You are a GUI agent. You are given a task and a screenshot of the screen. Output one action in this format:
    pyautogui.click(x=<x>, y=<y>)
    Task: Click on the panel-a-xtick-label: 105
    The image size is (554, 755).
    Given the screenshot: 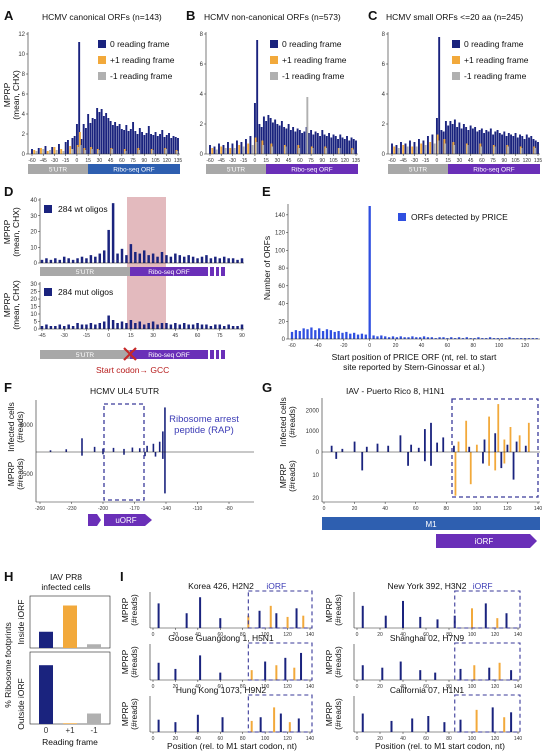 What is the action you would take?
    pyautogui.click(x=155, y=161)
    